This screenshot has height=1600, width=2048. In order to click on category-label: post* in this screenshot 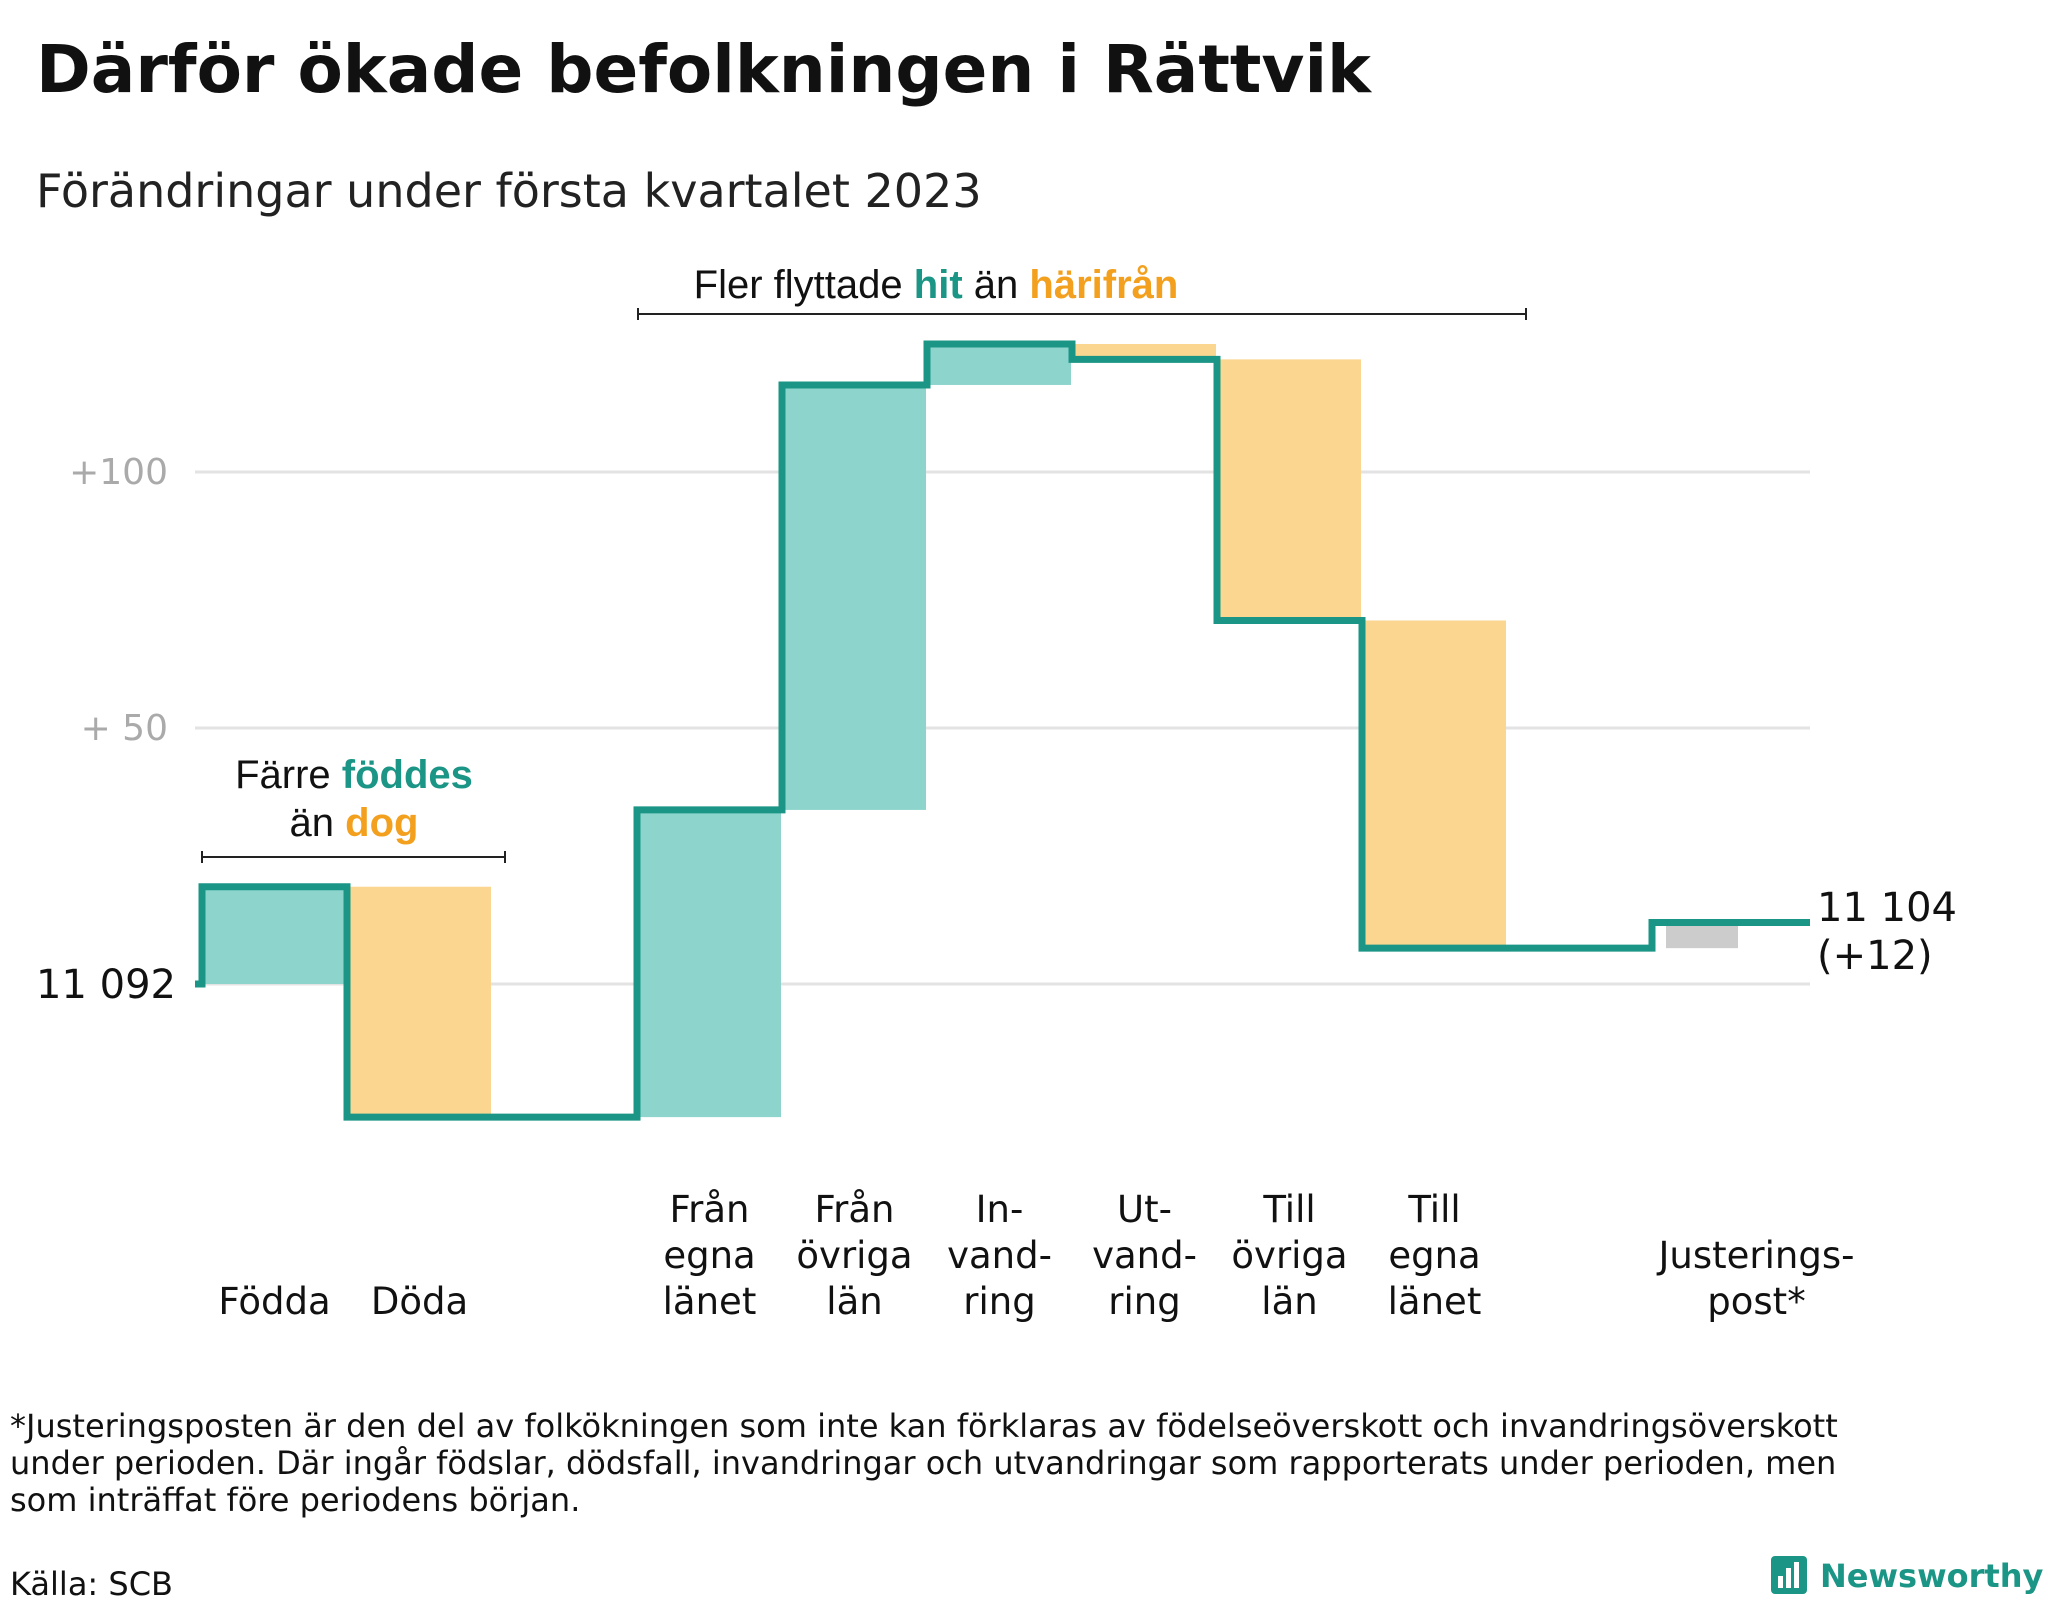, I will do `click(1756, 1301)`.